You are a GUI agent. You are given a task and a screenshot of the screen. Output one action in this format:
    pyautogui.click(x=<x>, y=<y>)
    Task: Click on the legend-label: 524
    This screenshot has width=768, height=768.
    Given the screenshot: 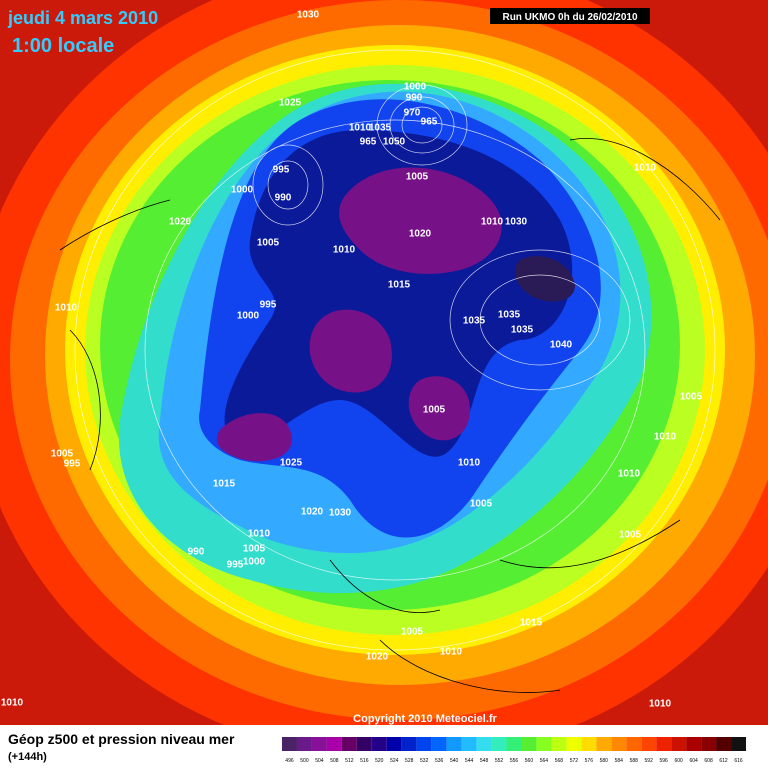 What is the action you would take?
    pyautogui.click(x=394, y=761)
    